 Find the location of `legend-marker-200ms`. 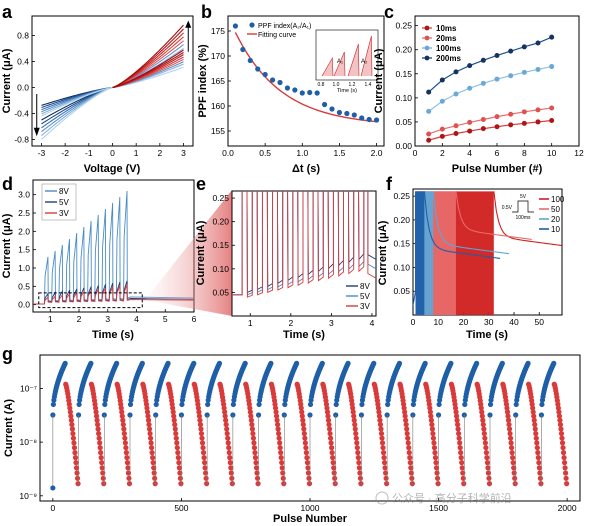

legend-marker-200ms is located at coordinates (427, 58).